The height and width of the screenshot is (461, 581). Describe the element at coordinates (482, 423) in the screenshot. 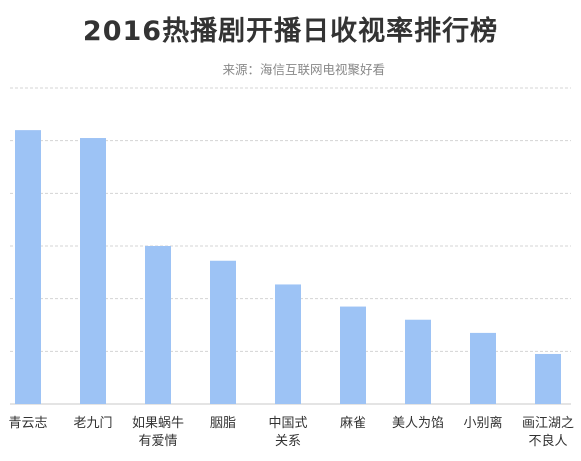

I see `category-label: 小别离` at that location.